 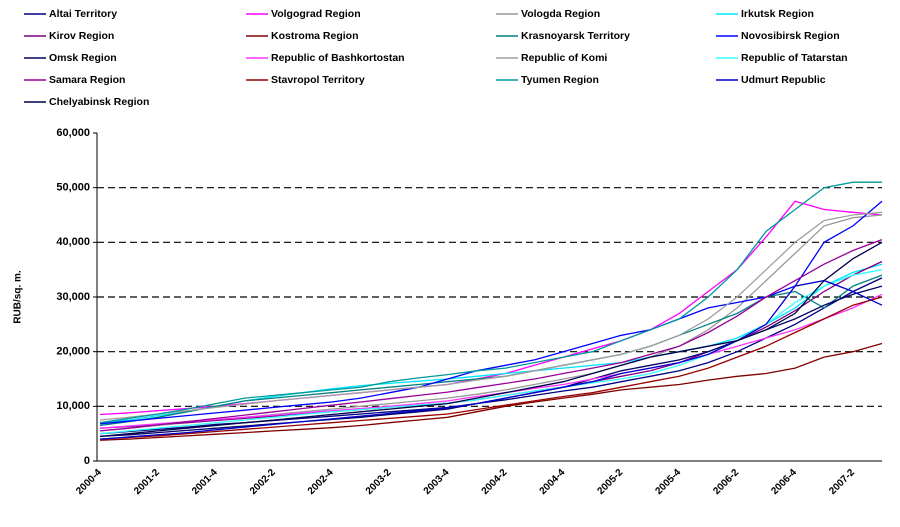 What do you see at coordinates (564, 58) in the screenshot?
I see `legend-label: Republic of Komi` at bounding box center [564, 58].